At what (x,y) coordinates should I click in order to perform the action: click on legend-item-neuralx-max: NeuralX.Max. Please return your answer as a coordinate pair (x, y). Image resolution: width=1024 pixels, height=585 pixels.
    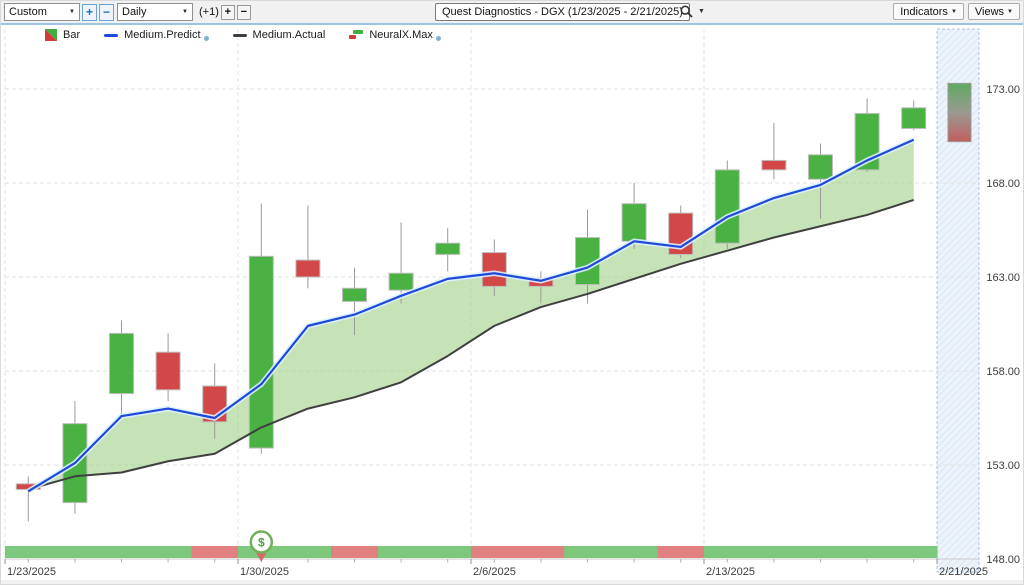
    Looking at the image, I should click on (395, 35).